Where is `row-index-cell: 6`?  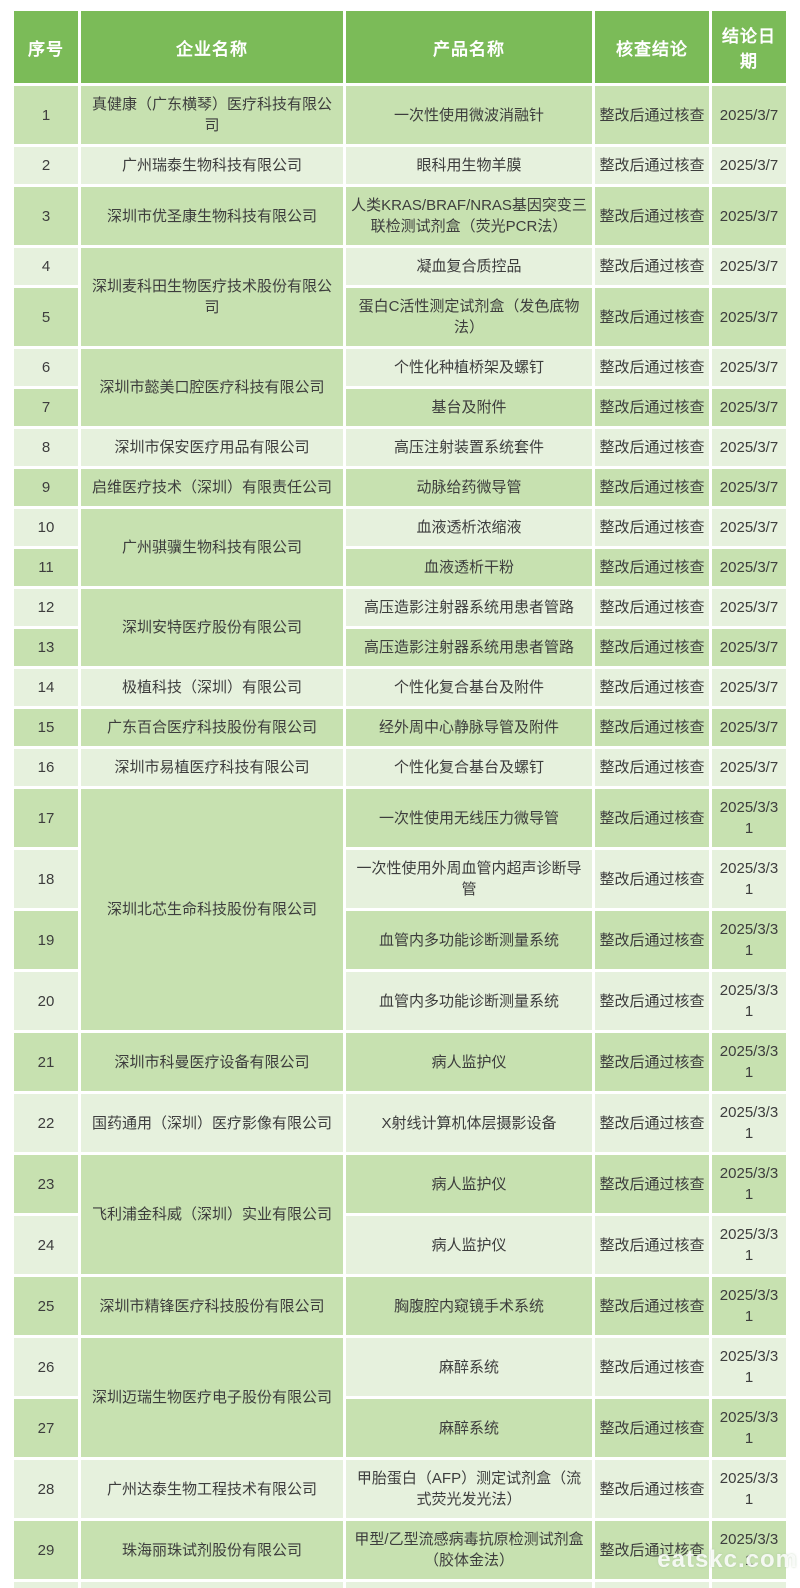
row-index-cell: 6 is located at coordinates (46, 367).